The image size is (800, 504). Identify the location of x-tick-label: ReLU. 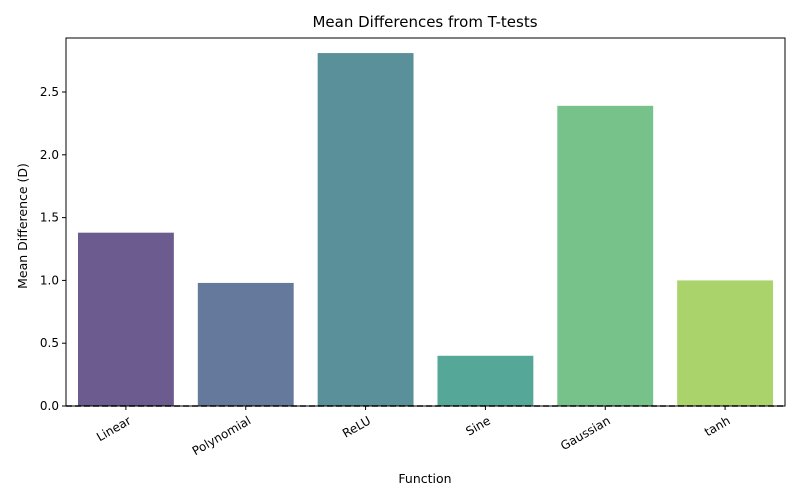
(356, 426).